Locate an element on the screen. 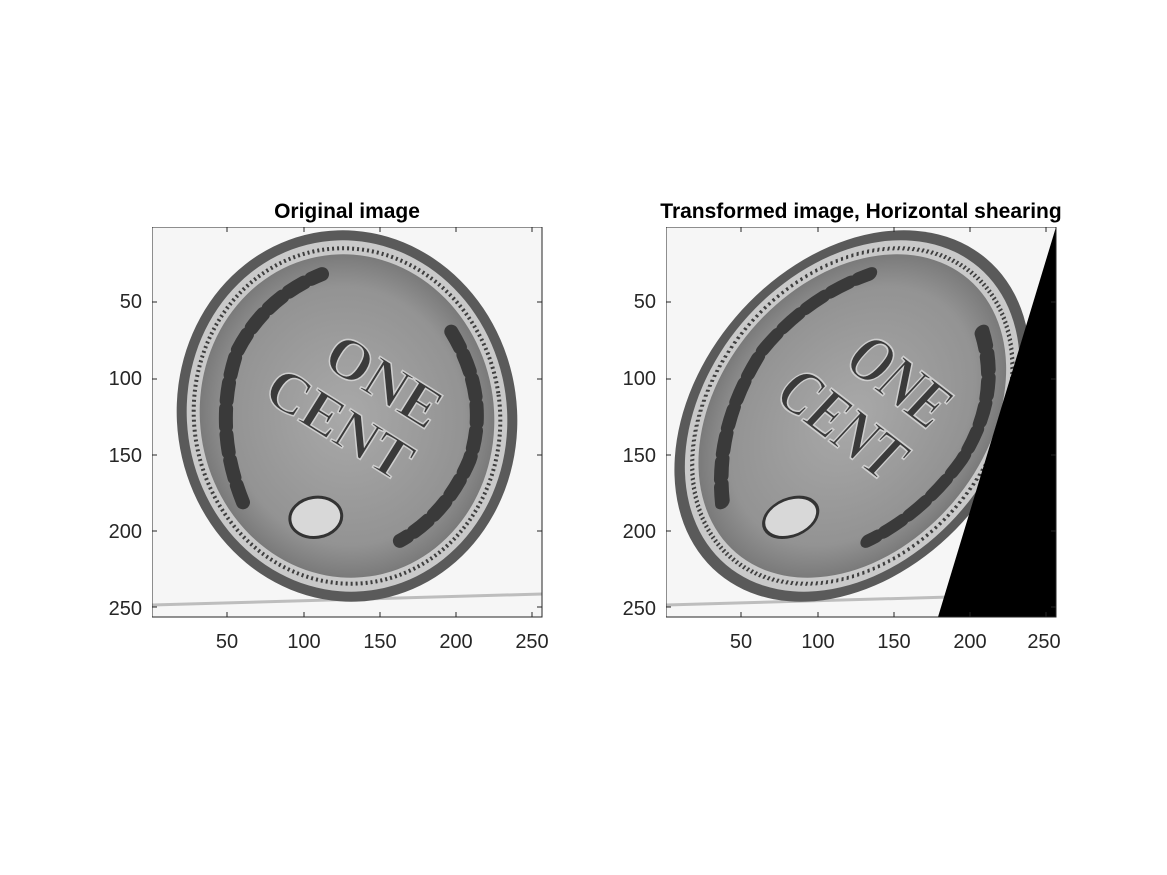 Image resolution: width=1167 pixels, height=875 pixels. coin-beads is located at coordinates (347, 416).